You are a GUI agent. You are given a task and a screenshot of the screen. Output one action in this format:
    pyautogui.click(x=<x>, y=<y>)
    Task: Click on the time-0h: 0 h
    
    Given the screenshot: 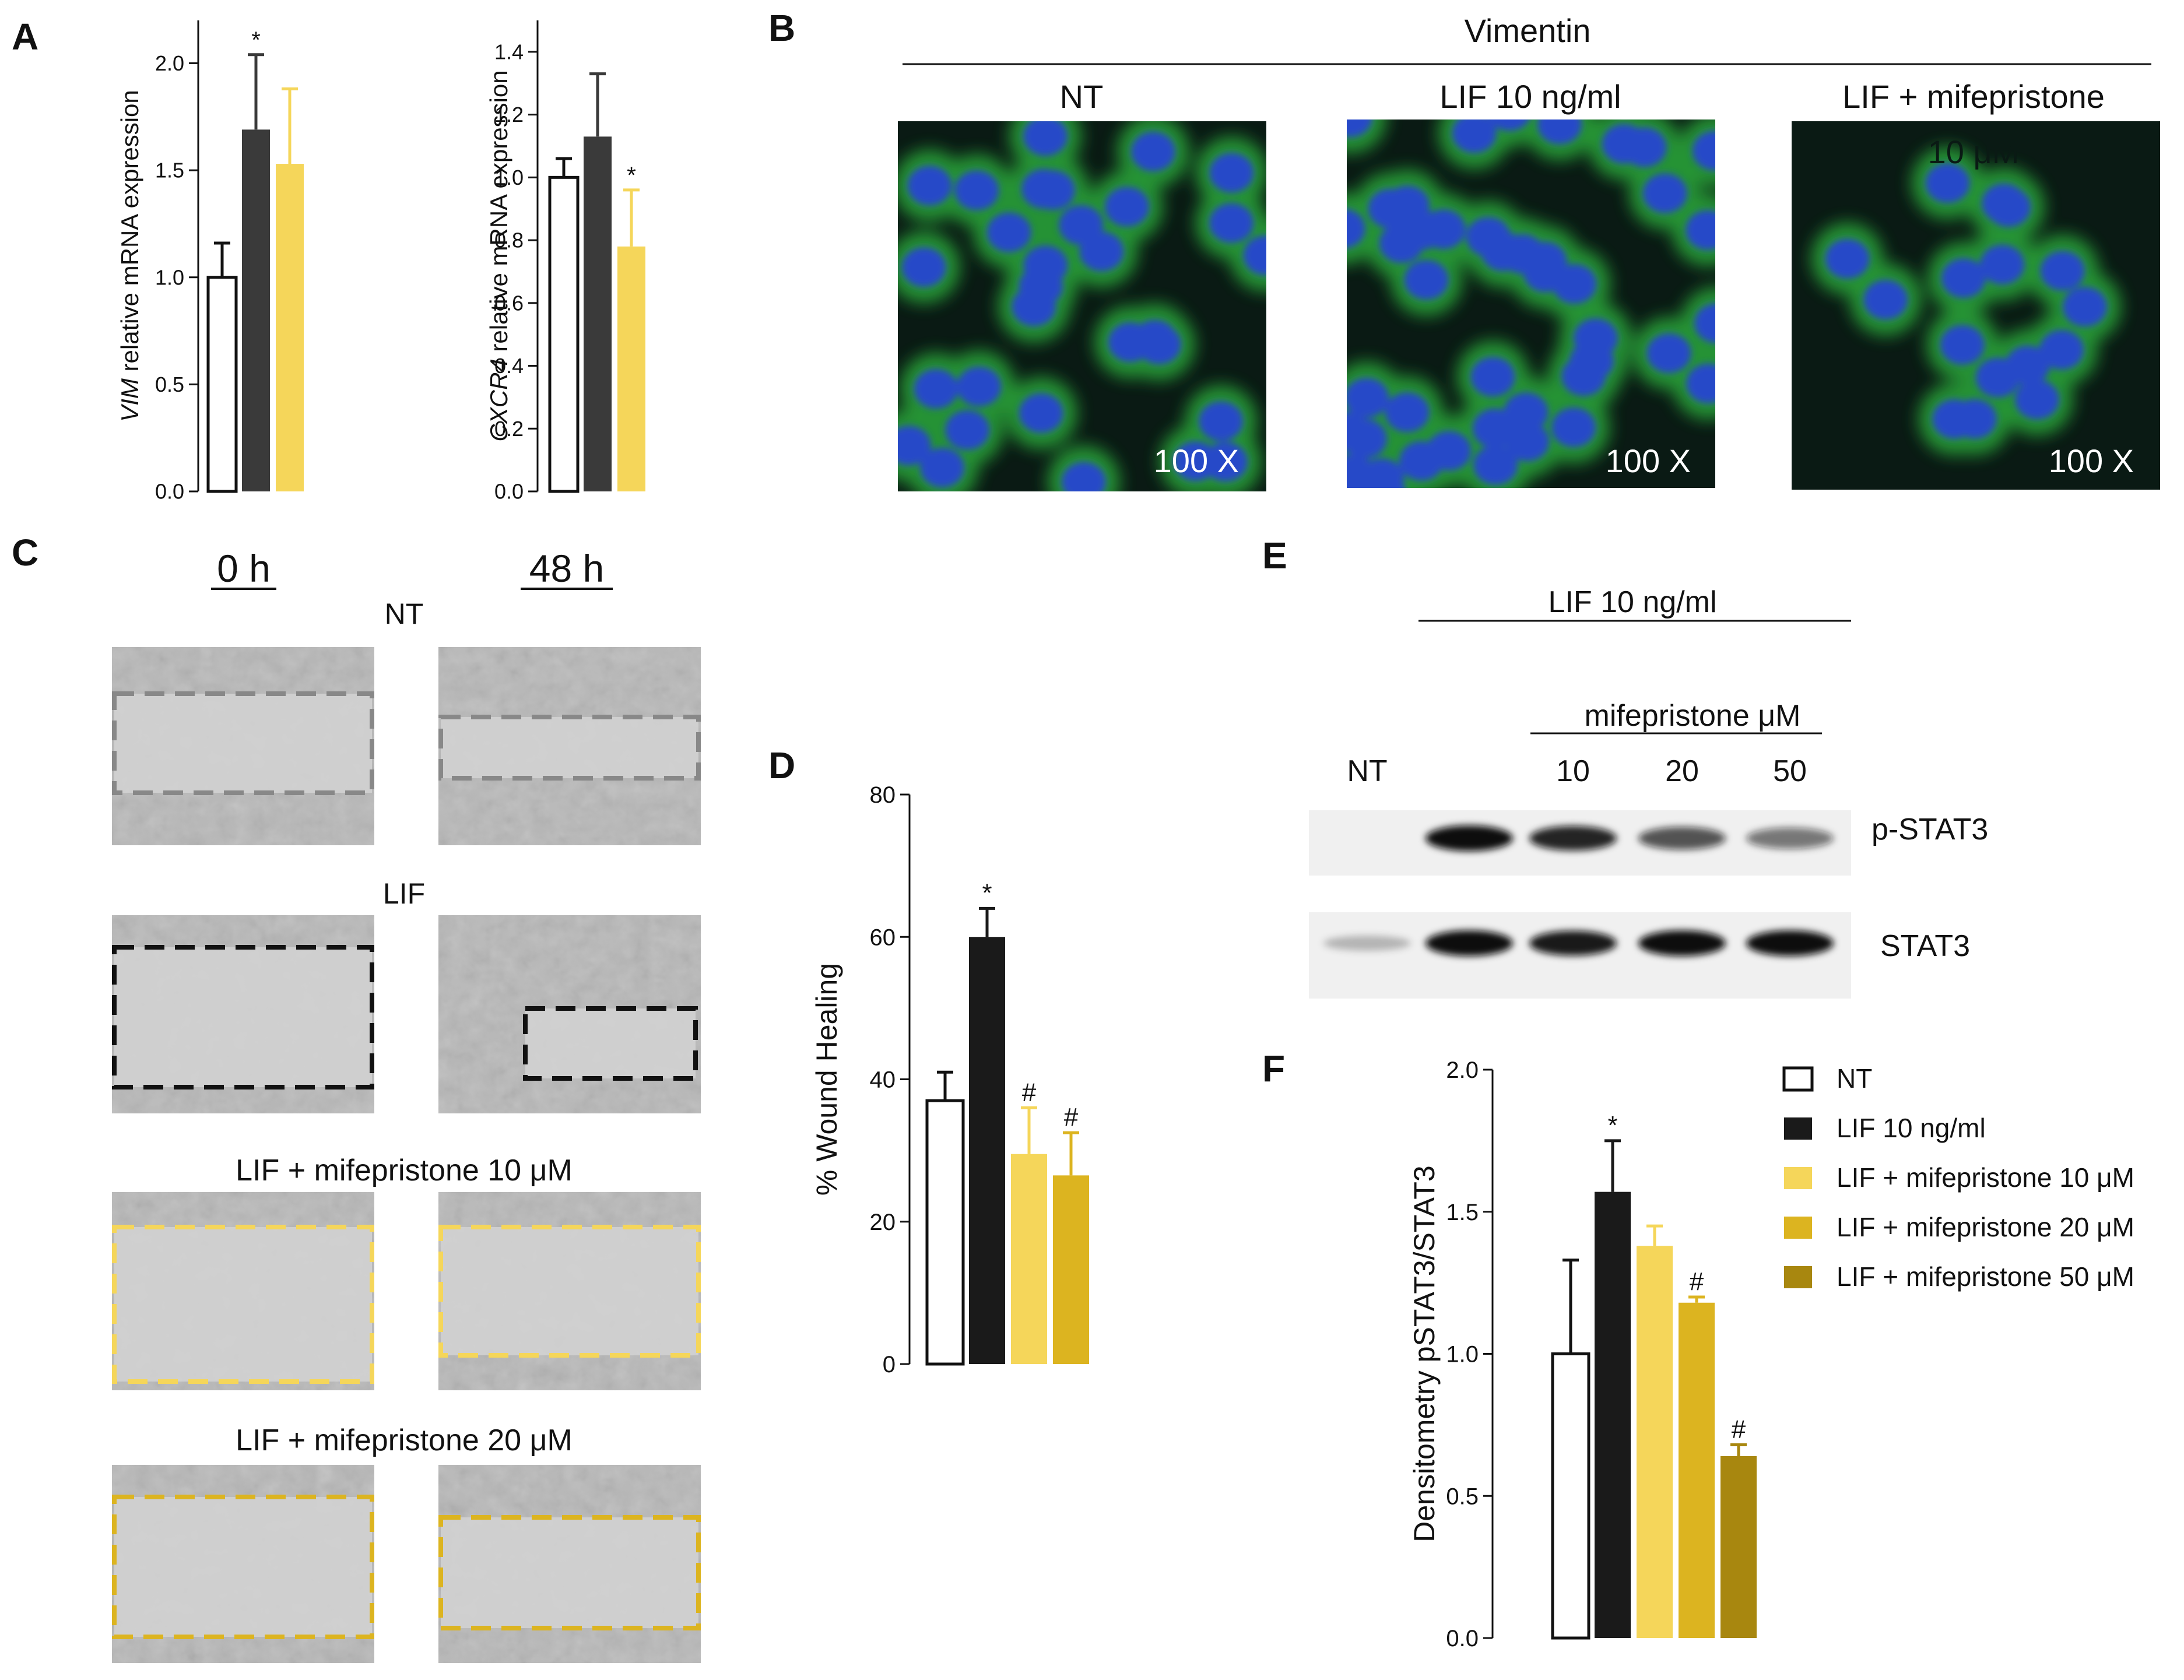 What is the action you would take?
    pyautogui.click(x=244, y=568)
    